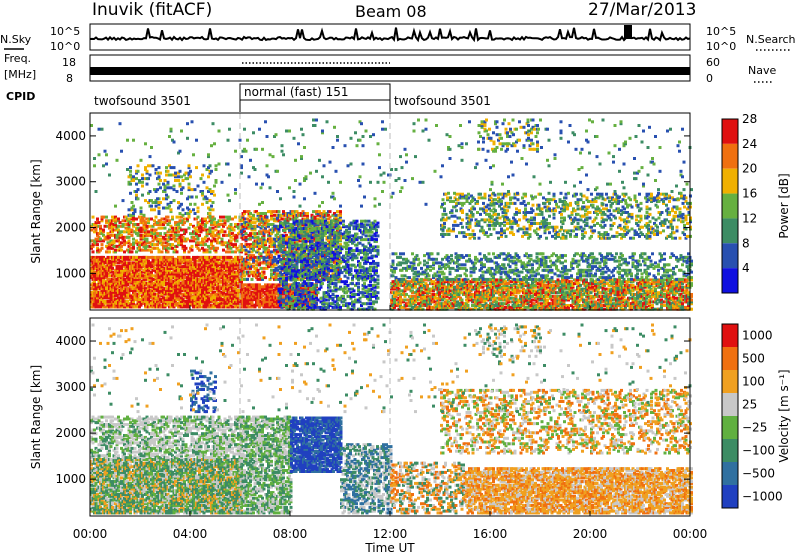 The image size is (800, 554). I want to click on beam-title: Beam 08, so click(391, 11).